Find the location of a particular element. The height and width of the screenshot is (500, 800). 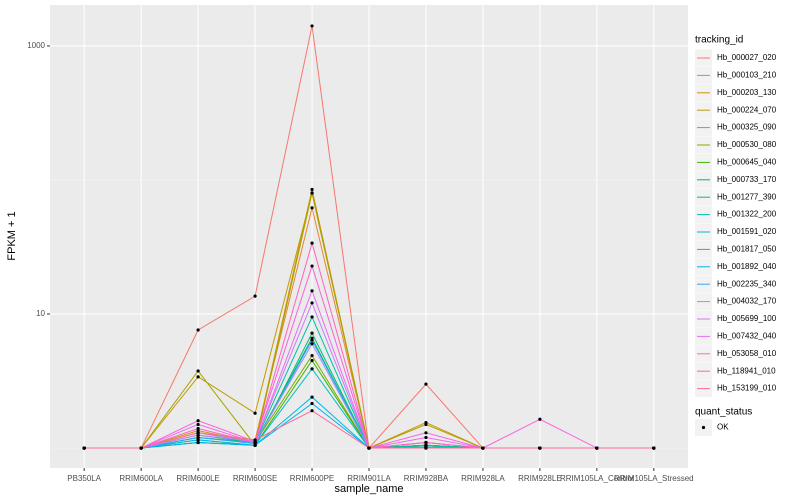

x-tick-label: PB350LA is located at coordinates (84, 478).